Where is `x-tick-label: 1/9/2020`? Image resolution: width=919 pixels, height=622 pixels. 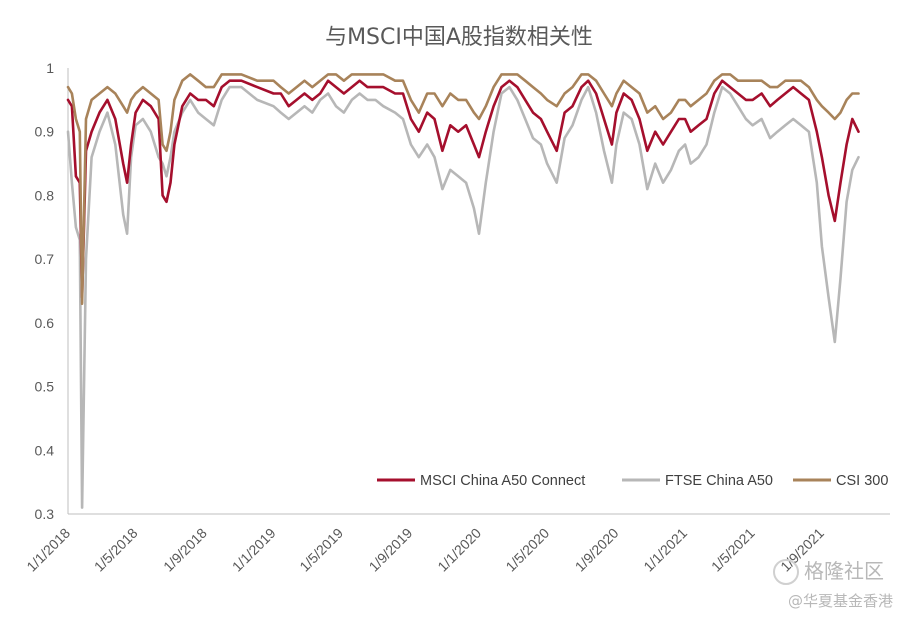
x-tick-label: 1/9/2020 is located at coordinates (597, 550).